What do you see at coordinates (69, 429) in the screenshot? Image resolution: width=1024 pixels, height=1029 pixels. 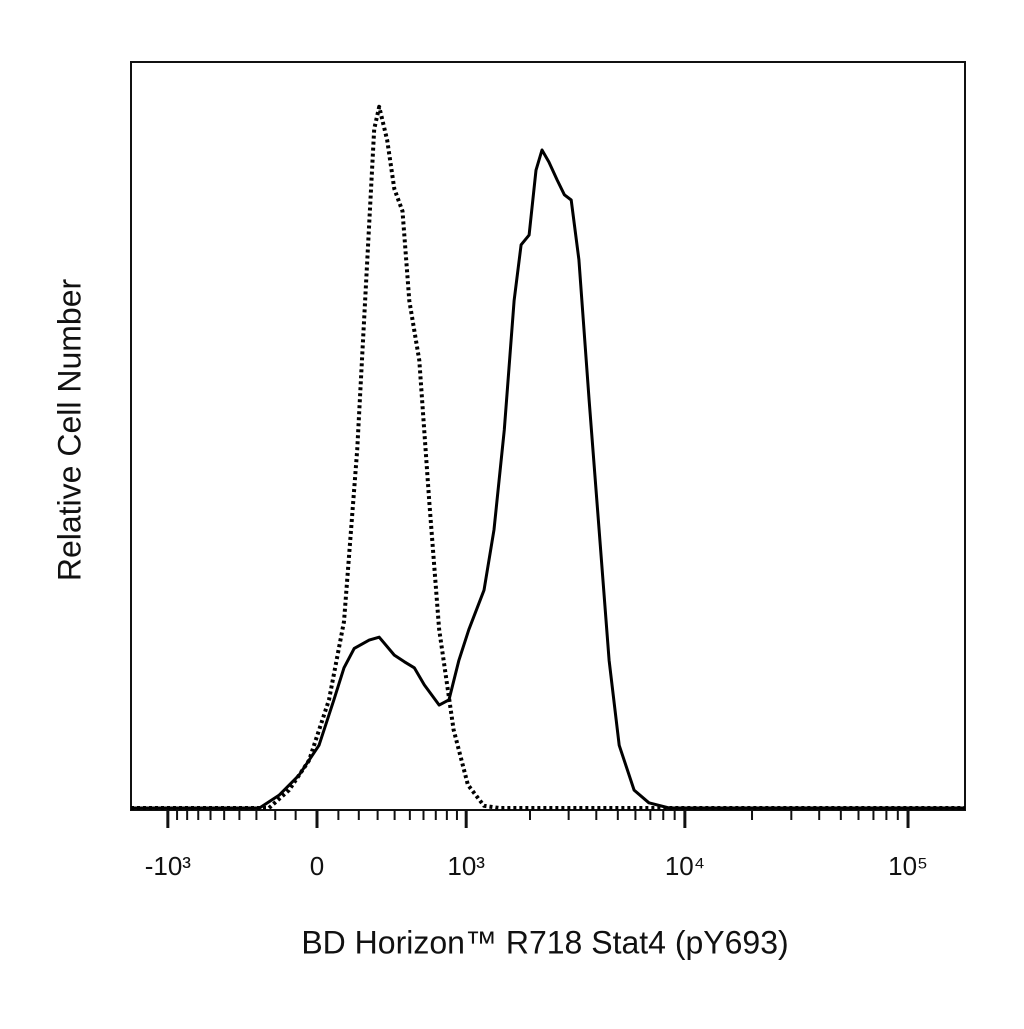 I see `y-axis-label: Relative Cell Number` at bounding box center [69, 429].